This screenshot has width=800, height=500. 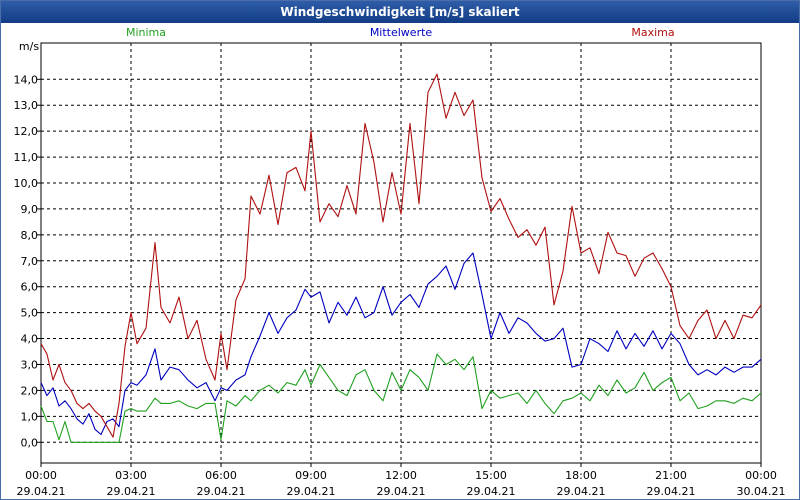 I want to click on x-tick-time: 18:00, so click(x=581, y=475).